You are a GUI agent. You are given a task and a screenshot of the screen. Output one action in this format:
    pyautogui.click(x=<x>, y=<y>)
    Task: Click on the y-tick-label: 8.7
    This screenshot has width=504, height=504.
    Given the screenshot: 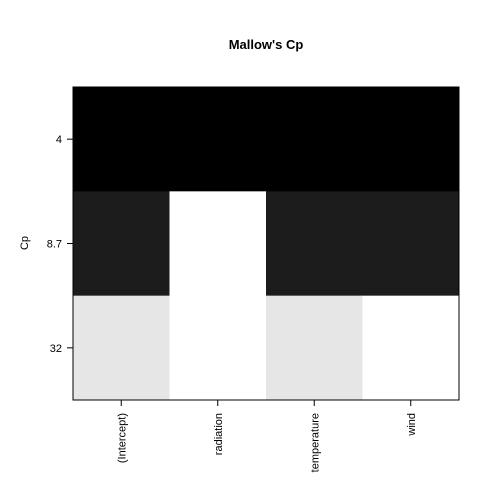 What is the action you would take?
    pyautogui.click(x=54, y=245)
    